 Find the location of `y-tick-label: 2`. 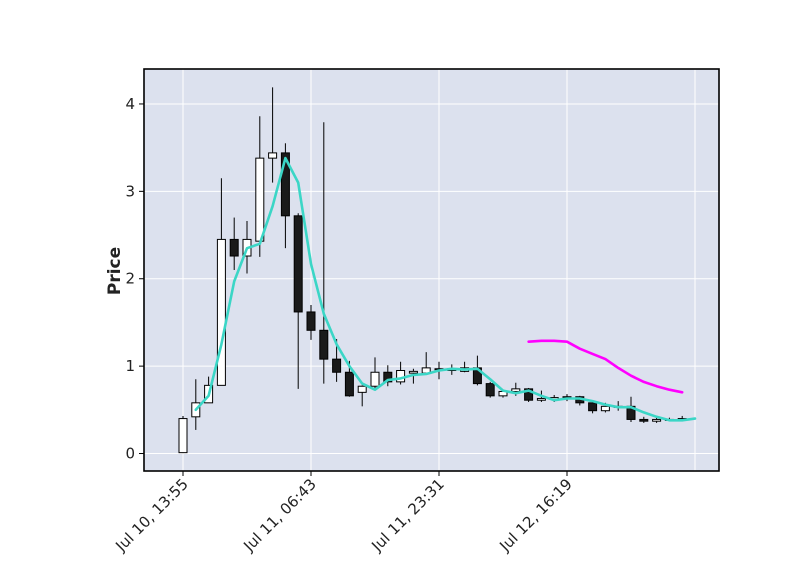

y-tick-label: 2 is located at coordinates (130, 279).